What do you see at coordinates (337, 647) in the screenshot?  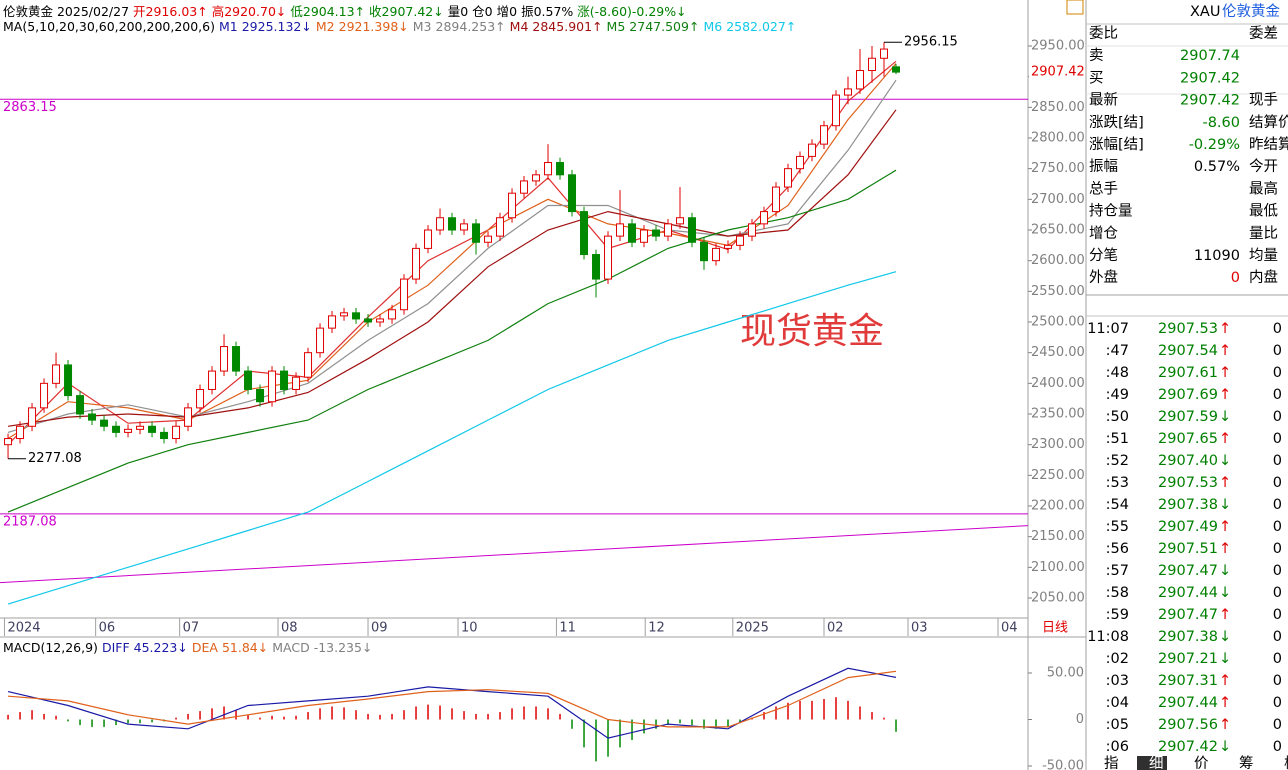 I see `legend-value: -13.235` at bounding box center [337, 647].